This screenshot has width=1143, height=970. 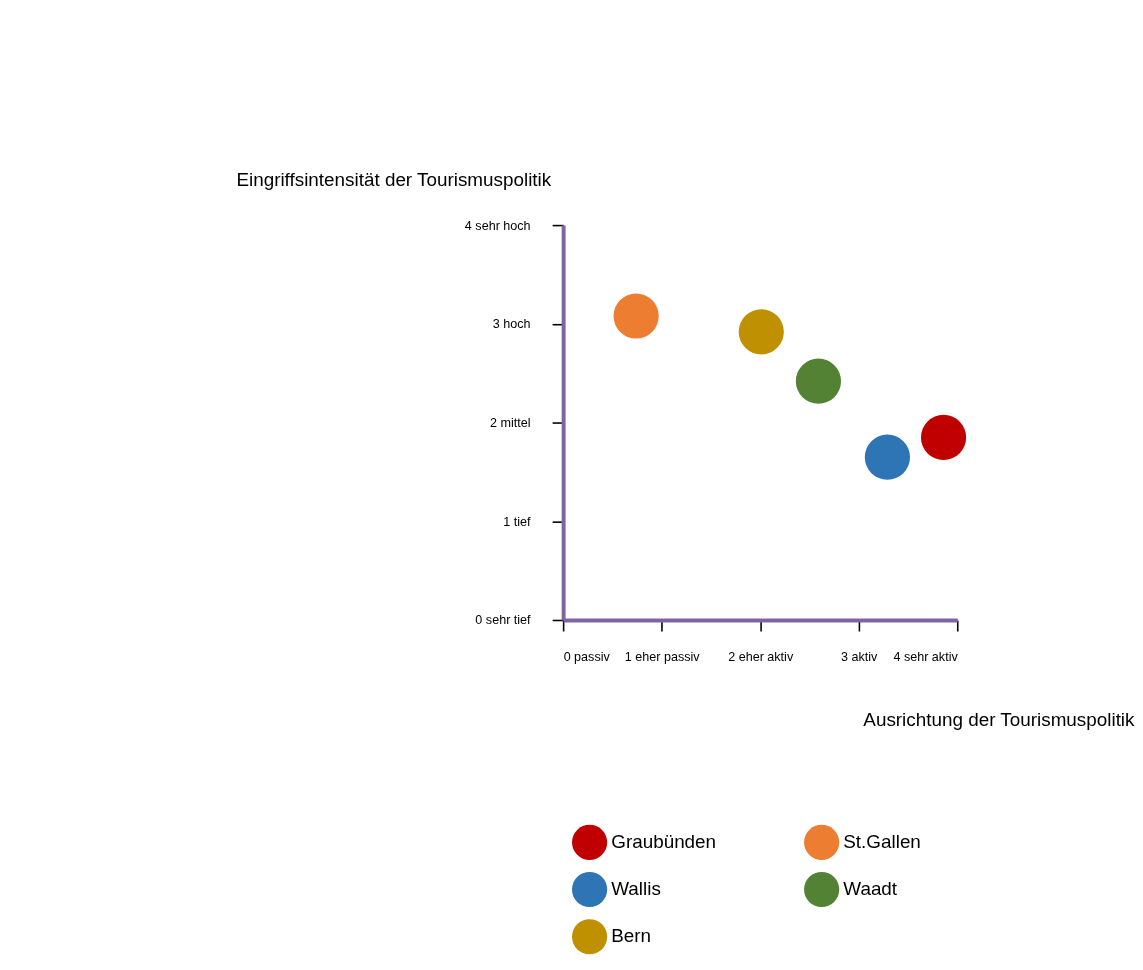 What do you see at coordinates (510, 422) in the screenshot?
I see `y-tick-label: 2 mittel` at bounding box center [510, 422].